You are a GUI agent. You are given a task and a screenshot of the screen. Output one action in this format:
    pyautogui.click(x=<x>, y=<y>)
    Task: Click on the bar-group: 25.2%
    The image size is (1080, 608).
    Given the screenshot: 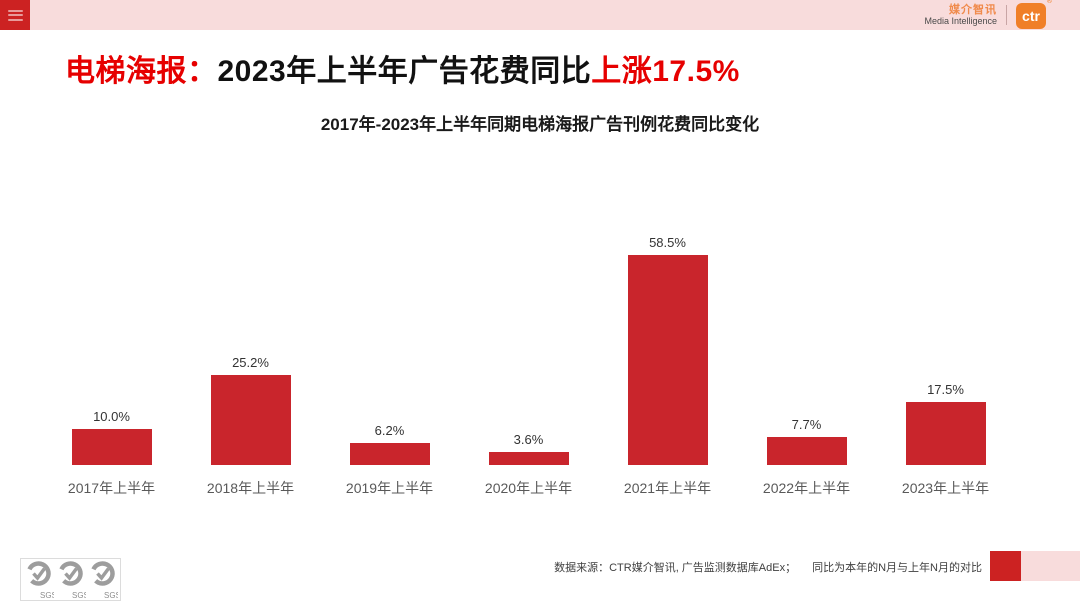 What is the action you would take?
    pyautogui.click(x=250, y=410)
    